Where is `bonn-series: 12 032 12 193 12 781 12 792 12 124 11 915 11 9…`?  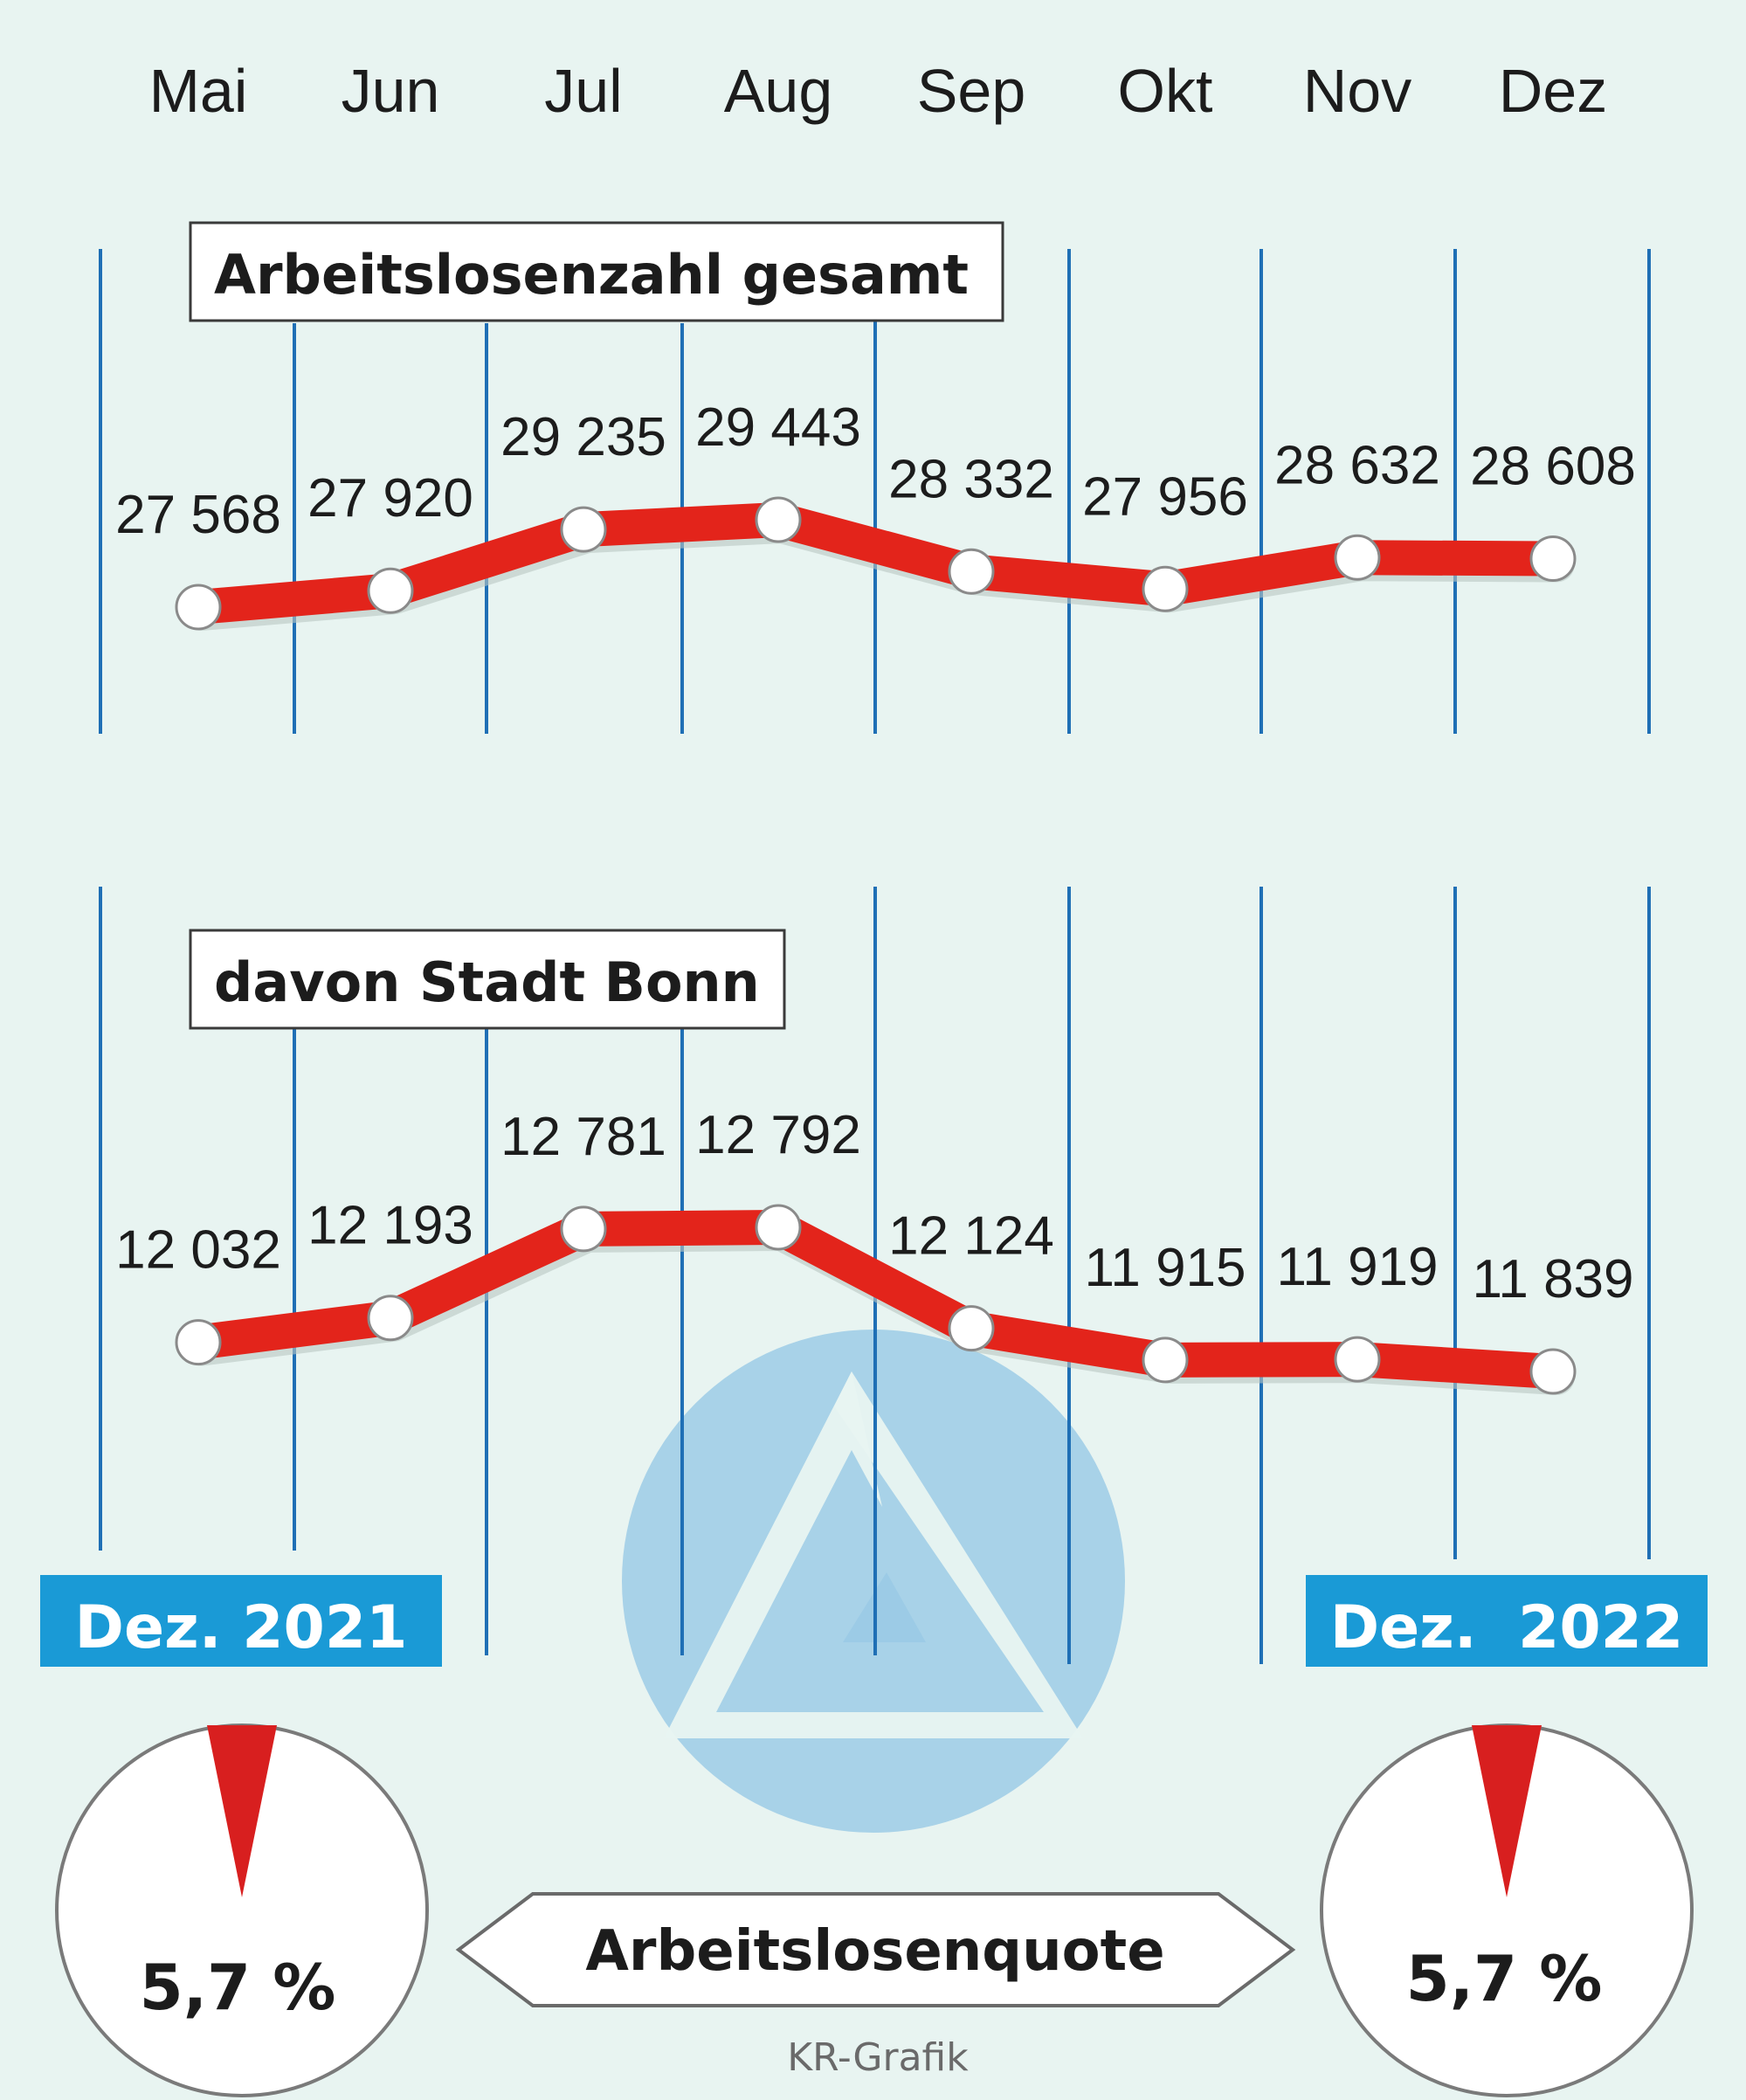
bonn-series: 12 032 12 193 12 781 12 792 12 124 11 915 11 9… is located at coordinates (874, 1250).